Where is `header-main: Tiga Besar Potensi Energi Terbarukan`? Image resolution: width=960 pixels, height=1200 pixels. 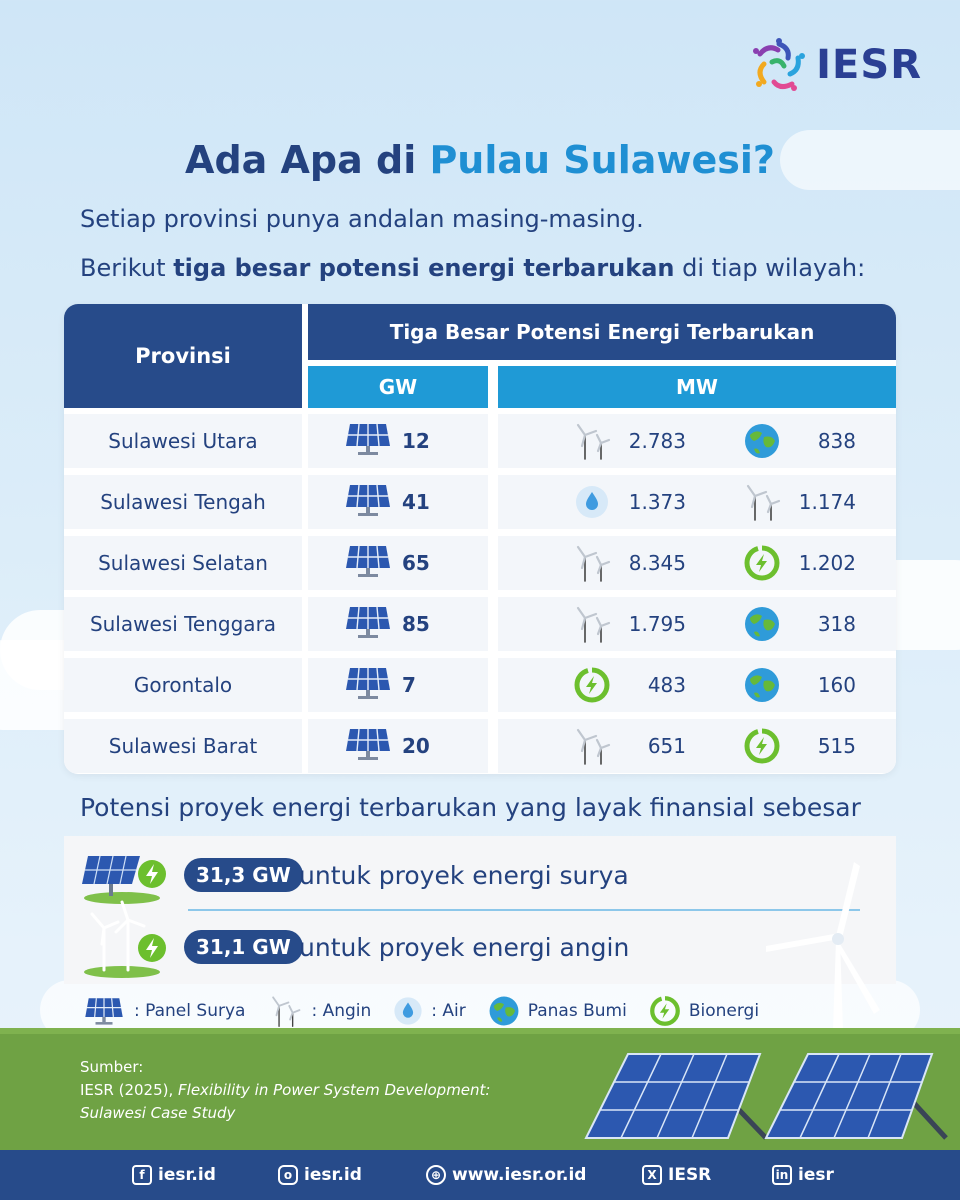
header-main: Tiga Besar Potensi Energi Terbarukan is located at coordinates (602, 332).